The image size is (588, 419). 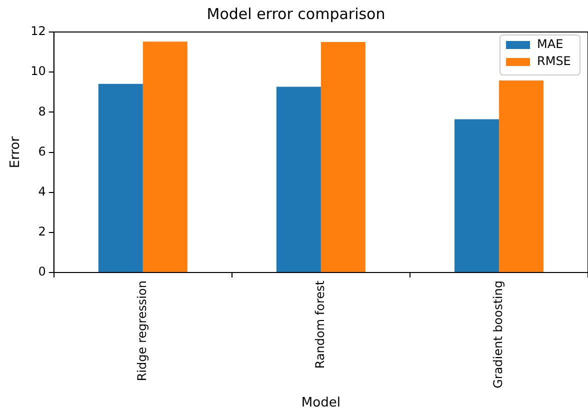 I want to click on x-tick-label: Ridge regression, so click(x=142, y=331).